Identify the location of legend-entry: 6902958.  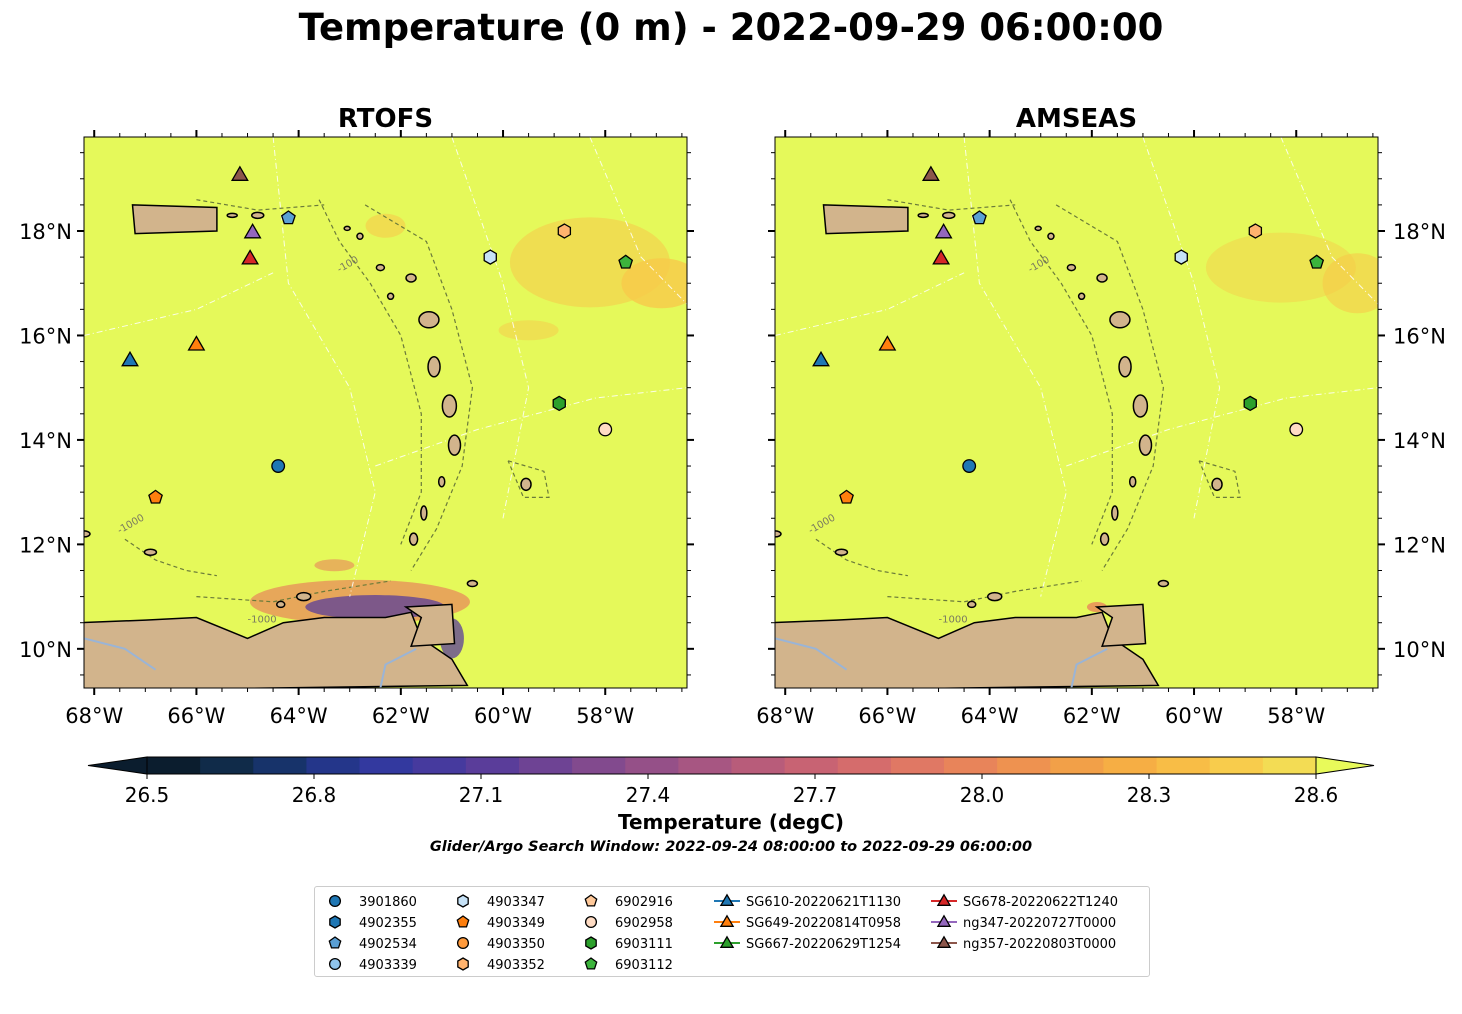
(628, 923).